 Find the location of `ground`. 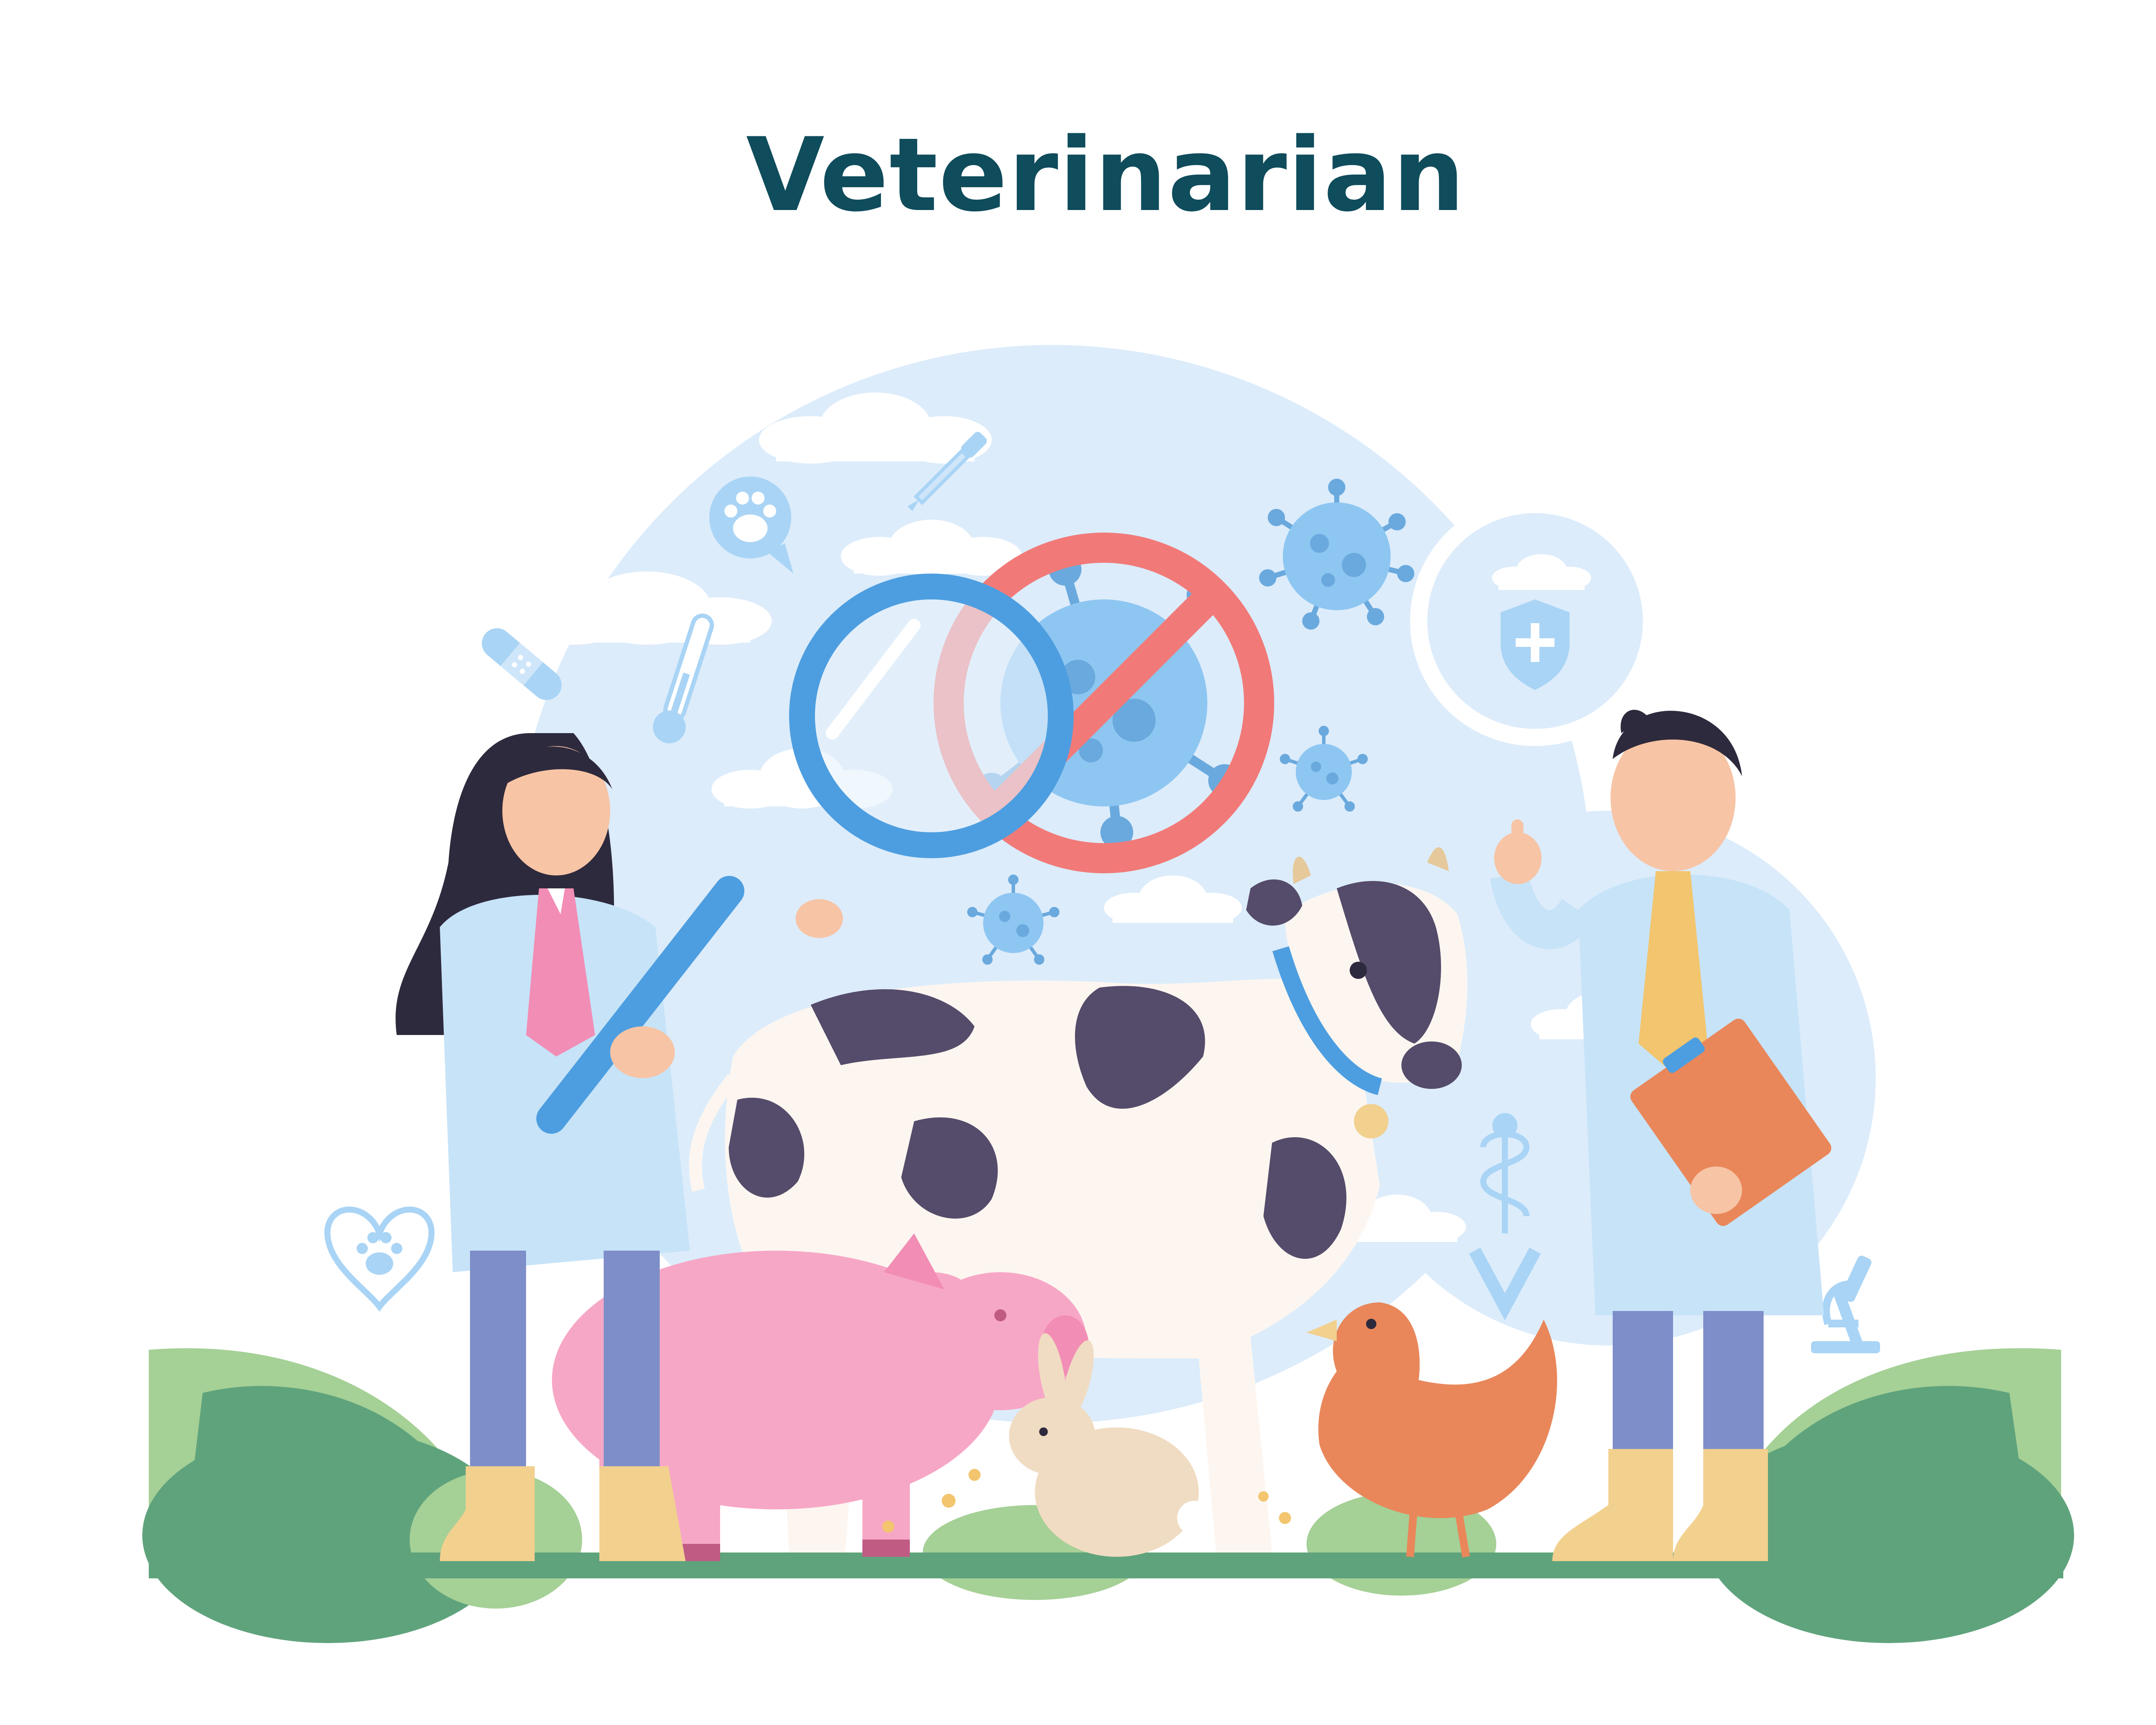

ground is located at coordinates (1106, 1565).